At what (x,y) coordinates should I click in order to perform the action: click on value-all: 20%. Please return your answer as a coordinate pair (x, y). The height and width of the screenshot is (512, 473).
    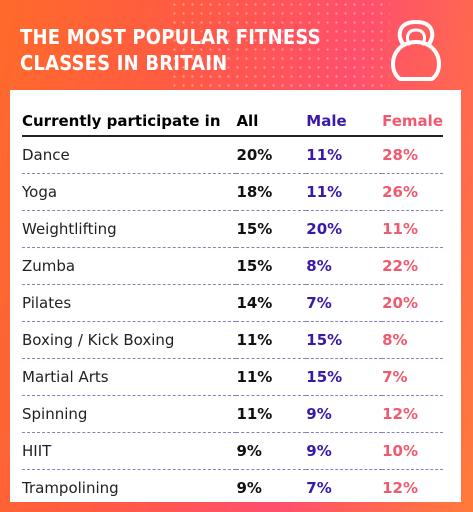
    Looking at the image, I should click on (271, 155).